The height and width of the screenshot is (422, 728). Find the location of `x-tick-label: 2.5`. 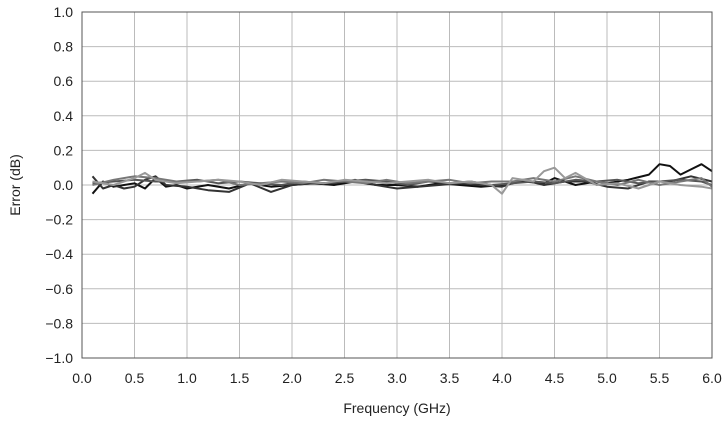

x-tick-label: 2.5 is located at coordinates (345, 378).